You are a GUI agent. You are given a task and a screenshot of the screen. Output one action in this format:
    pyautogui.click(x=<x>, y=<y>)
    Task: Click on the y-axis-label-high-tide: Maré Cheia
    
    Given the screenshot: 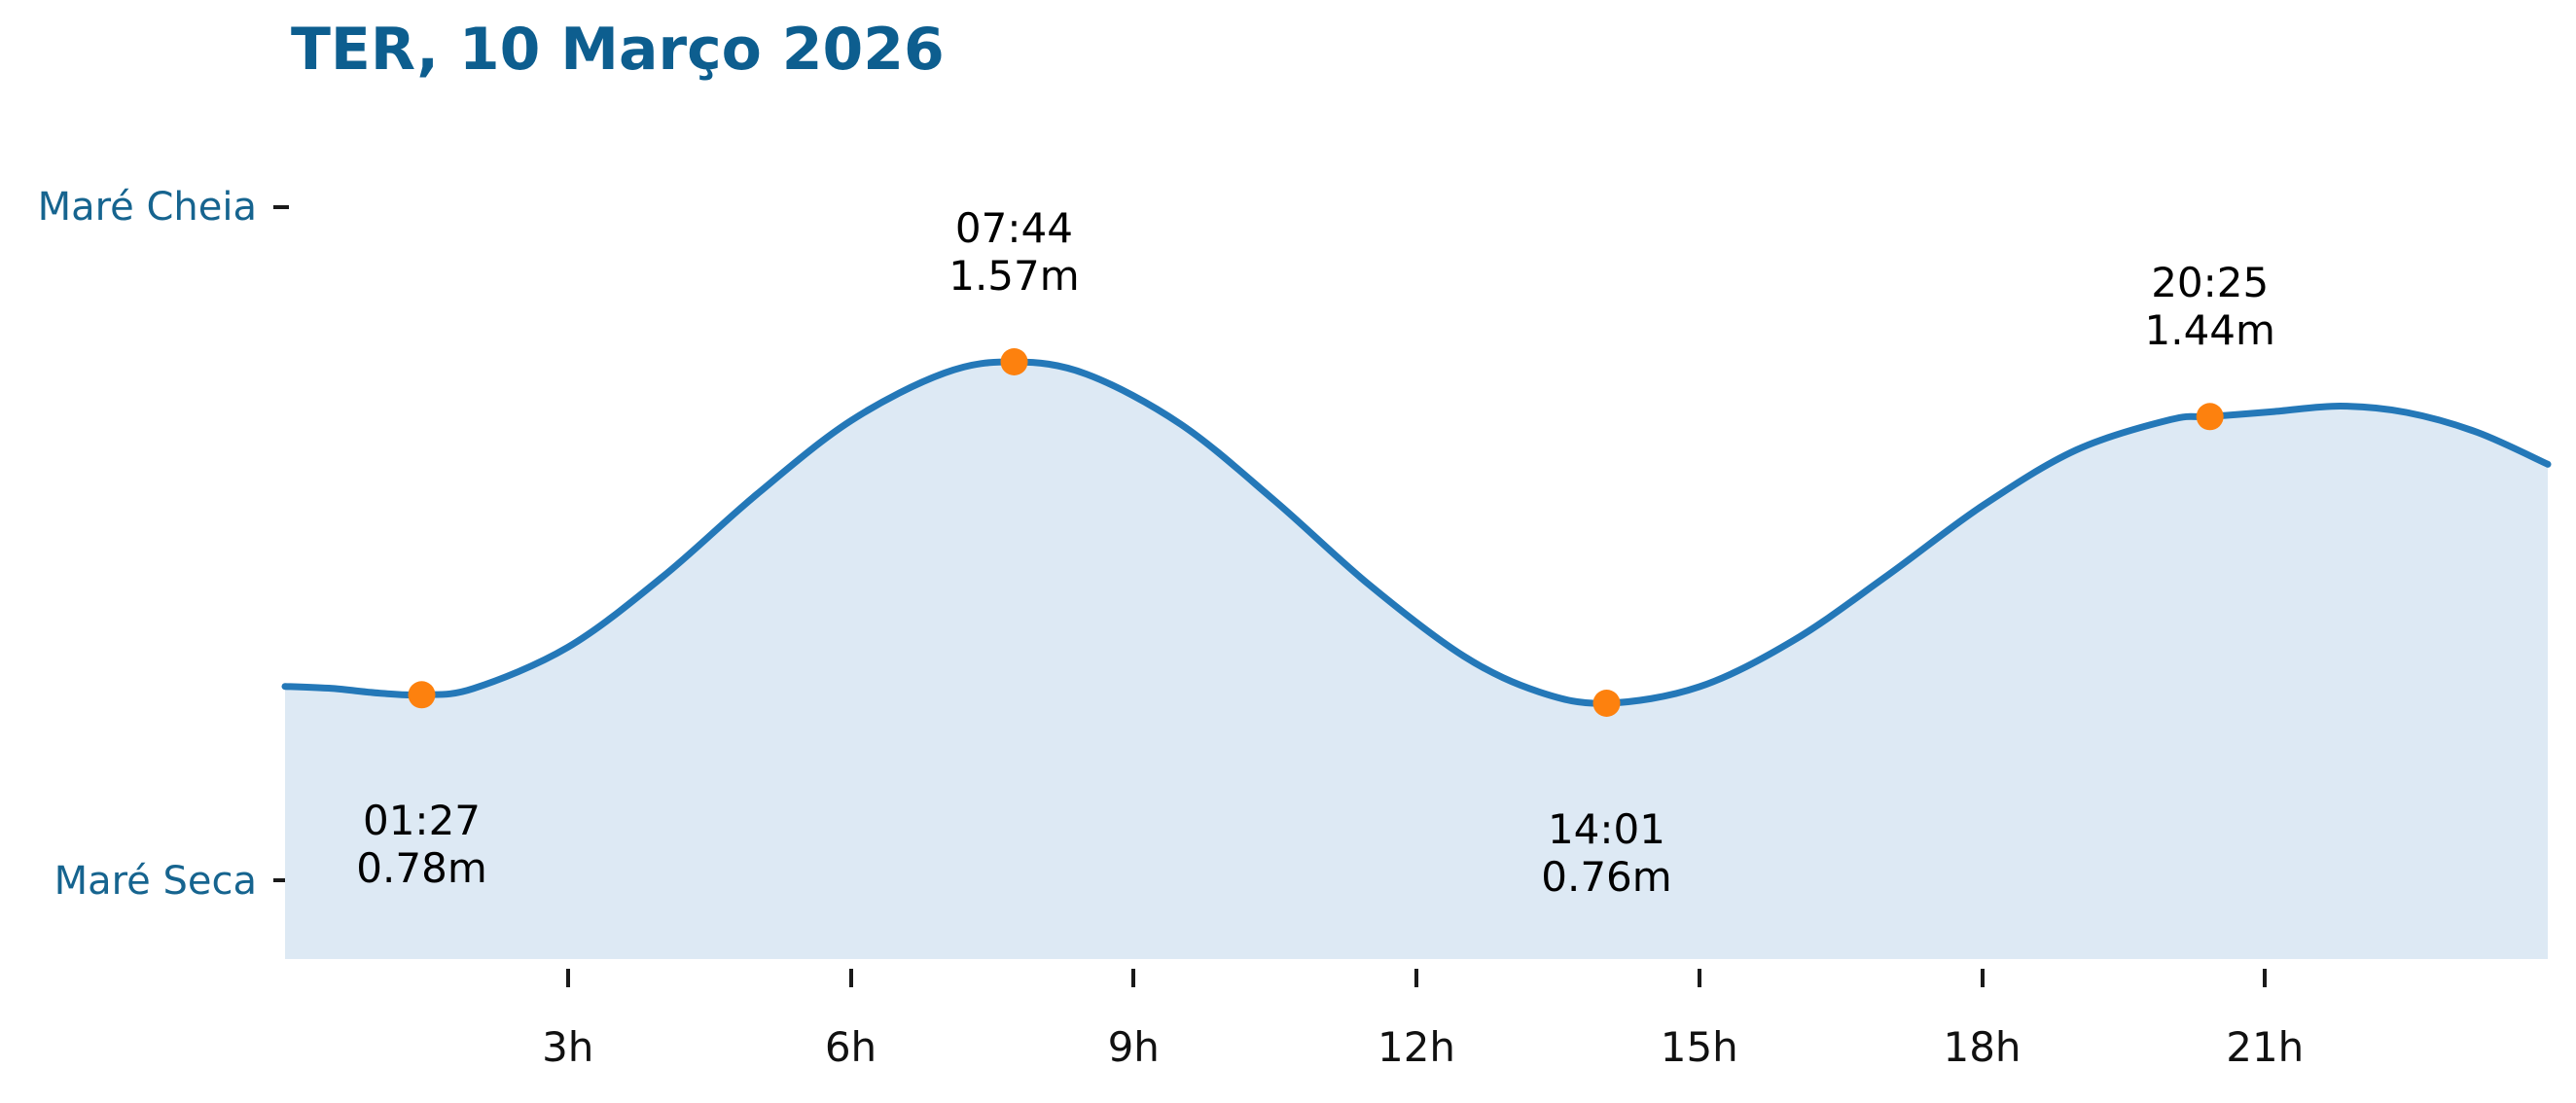 What is the action you would take?
    pyautogui.click(x=147, y=207)
    